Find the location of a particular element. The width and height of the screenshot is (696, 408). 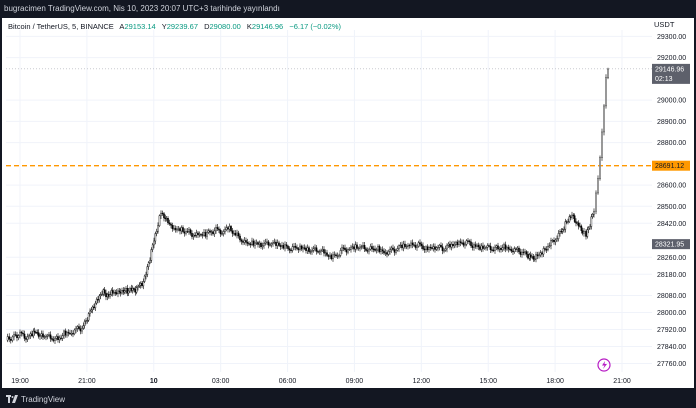

ohlc-high-label: Y is located at coordinates (164, 26).